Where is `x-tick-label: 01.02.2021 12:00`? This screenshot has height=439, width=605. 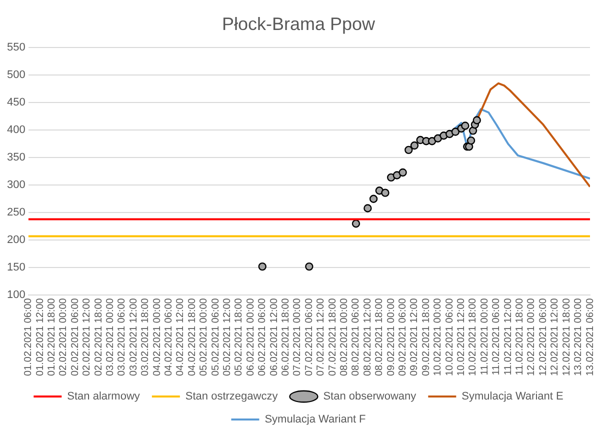 x-tick-label: 01.02.2021 12:00 is located at coordinates (40, 337).